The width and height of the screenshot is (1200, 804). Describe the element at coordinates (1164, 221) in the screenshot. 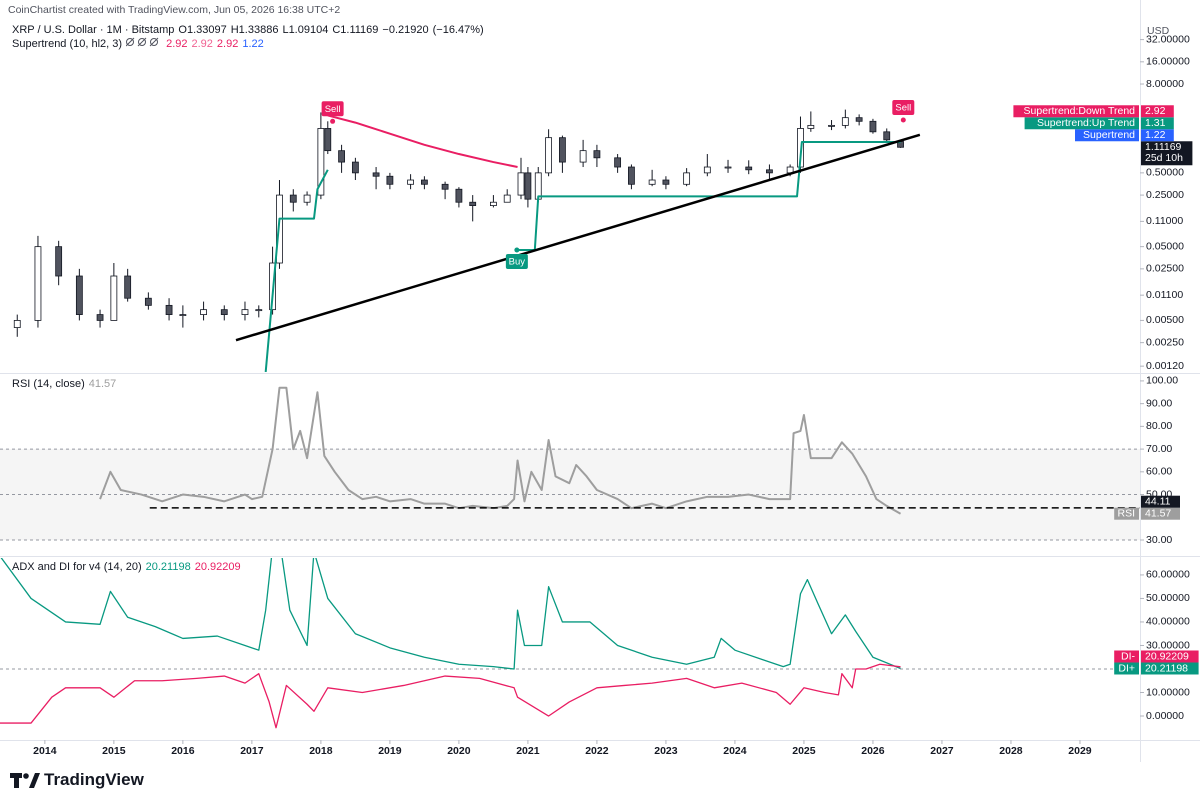

I see `y-tick-label: 0.11000` at that location.